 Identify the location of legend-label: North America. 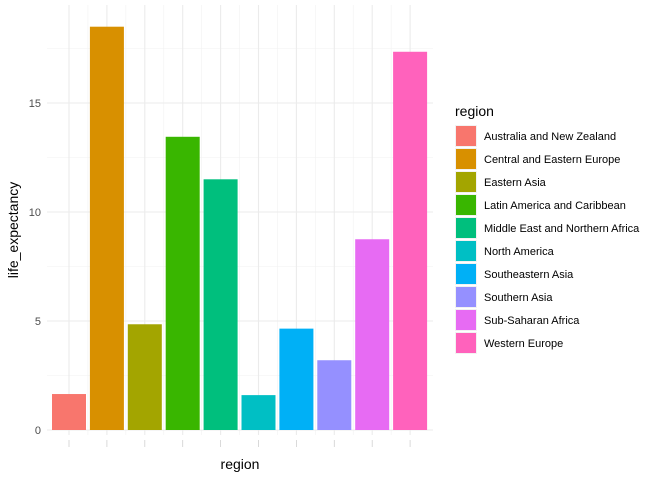
(519, 252).